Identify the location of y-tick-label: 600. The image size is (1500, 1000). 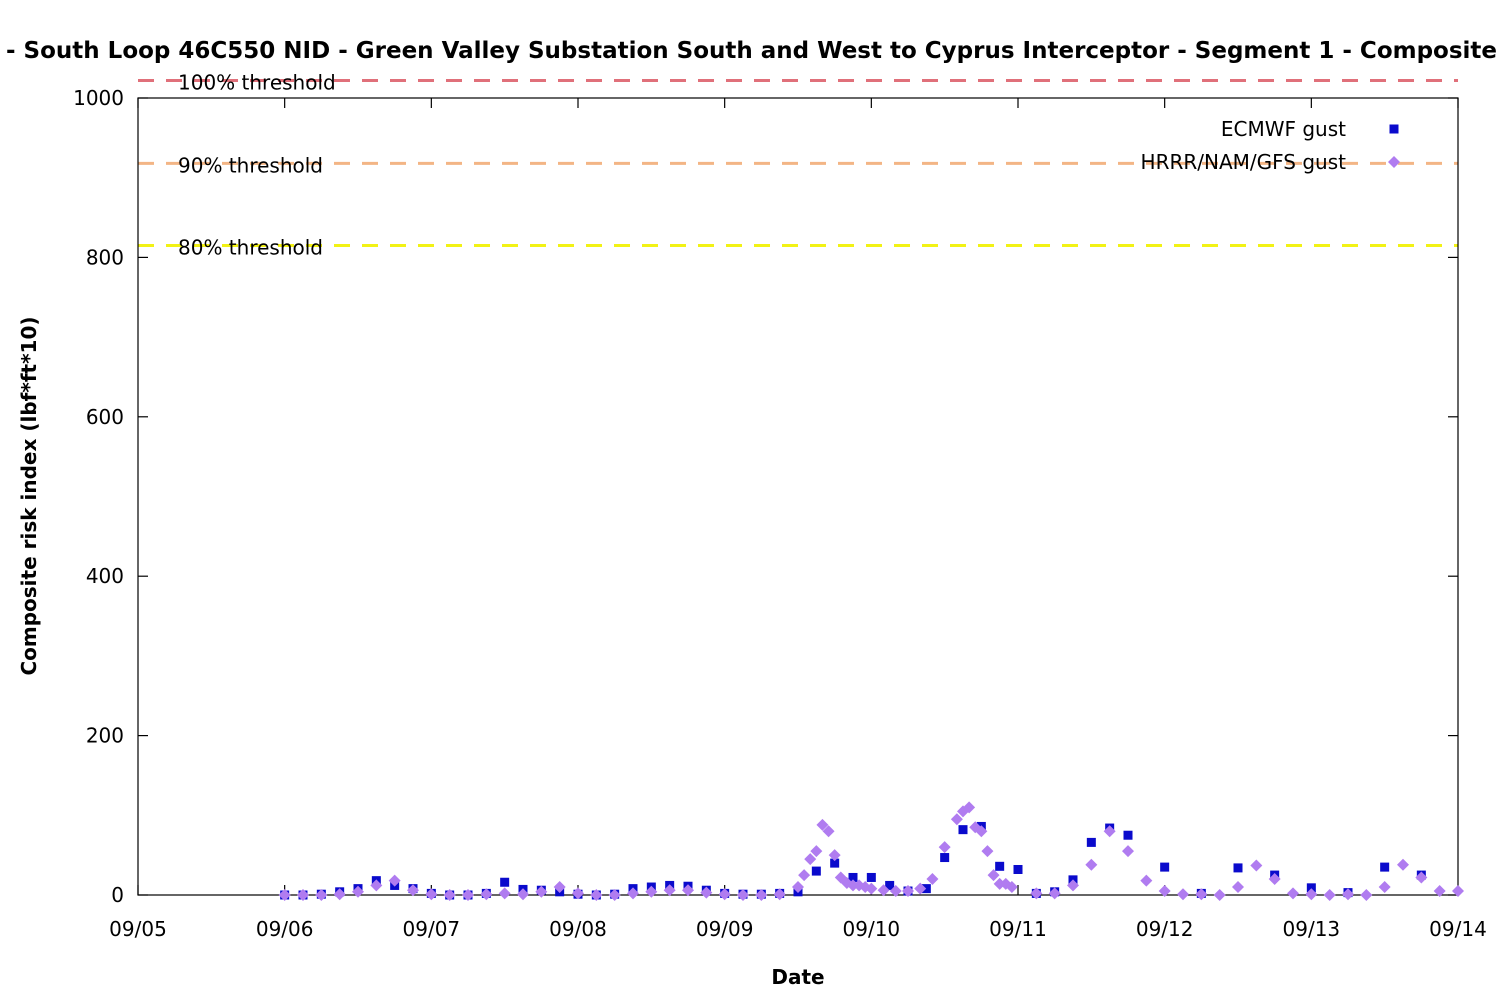
(105, 417).